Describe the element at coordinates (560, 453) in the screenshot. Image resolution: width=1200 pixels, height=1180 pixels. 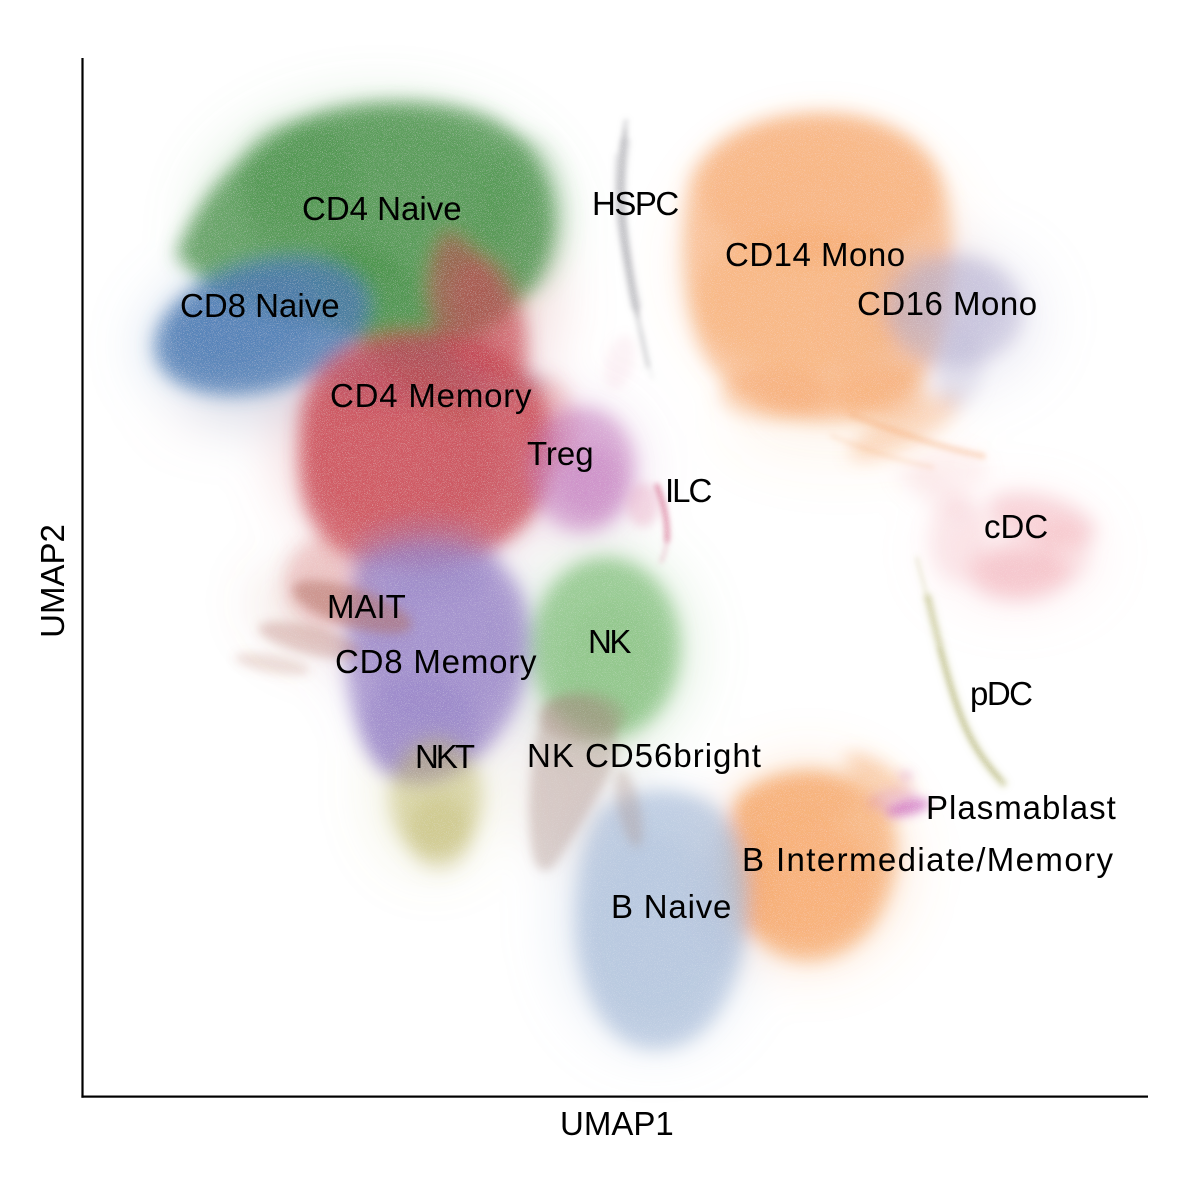
I see `svg-text: Treg` at that location.